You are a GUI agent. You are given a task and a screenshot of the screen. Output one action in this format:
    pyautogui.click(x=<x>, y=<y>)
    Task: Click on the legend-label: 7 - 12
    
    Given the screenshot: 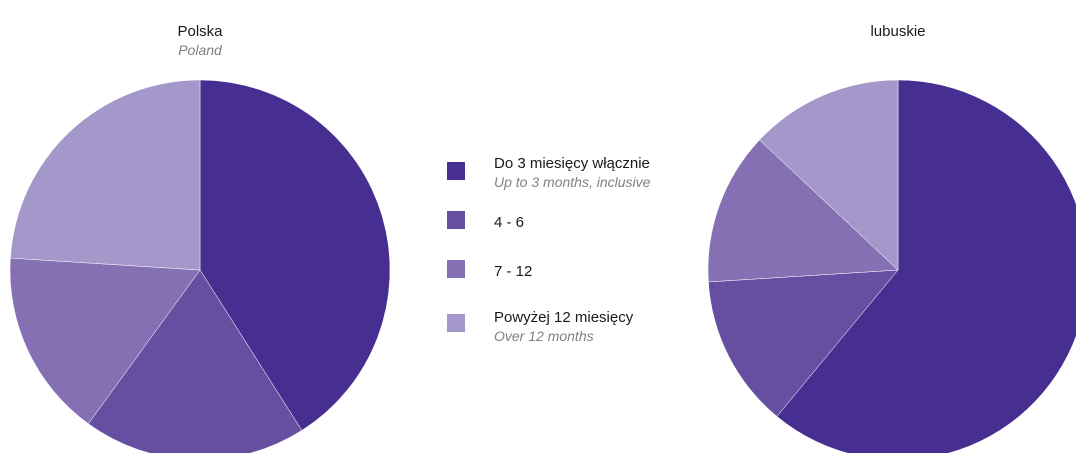 What is the action you would take?
    pyautogui.click(x=513, y=271)
    